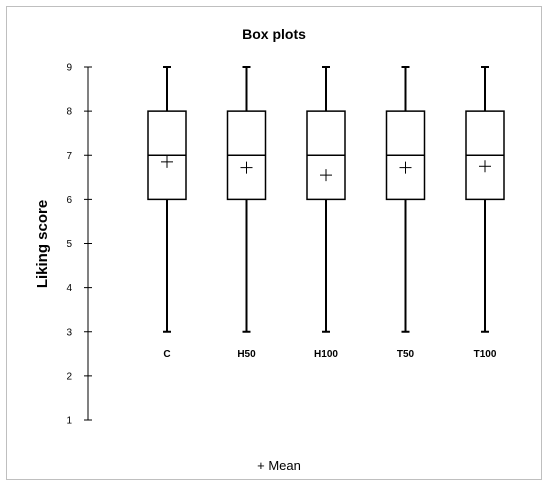 Image resolution: width=550 pixels, height=487 pixels. What do you see at coordinates (246, 354) in the screenshot?
I see `category-label-h50: H50` at bounding box center [246, 354].